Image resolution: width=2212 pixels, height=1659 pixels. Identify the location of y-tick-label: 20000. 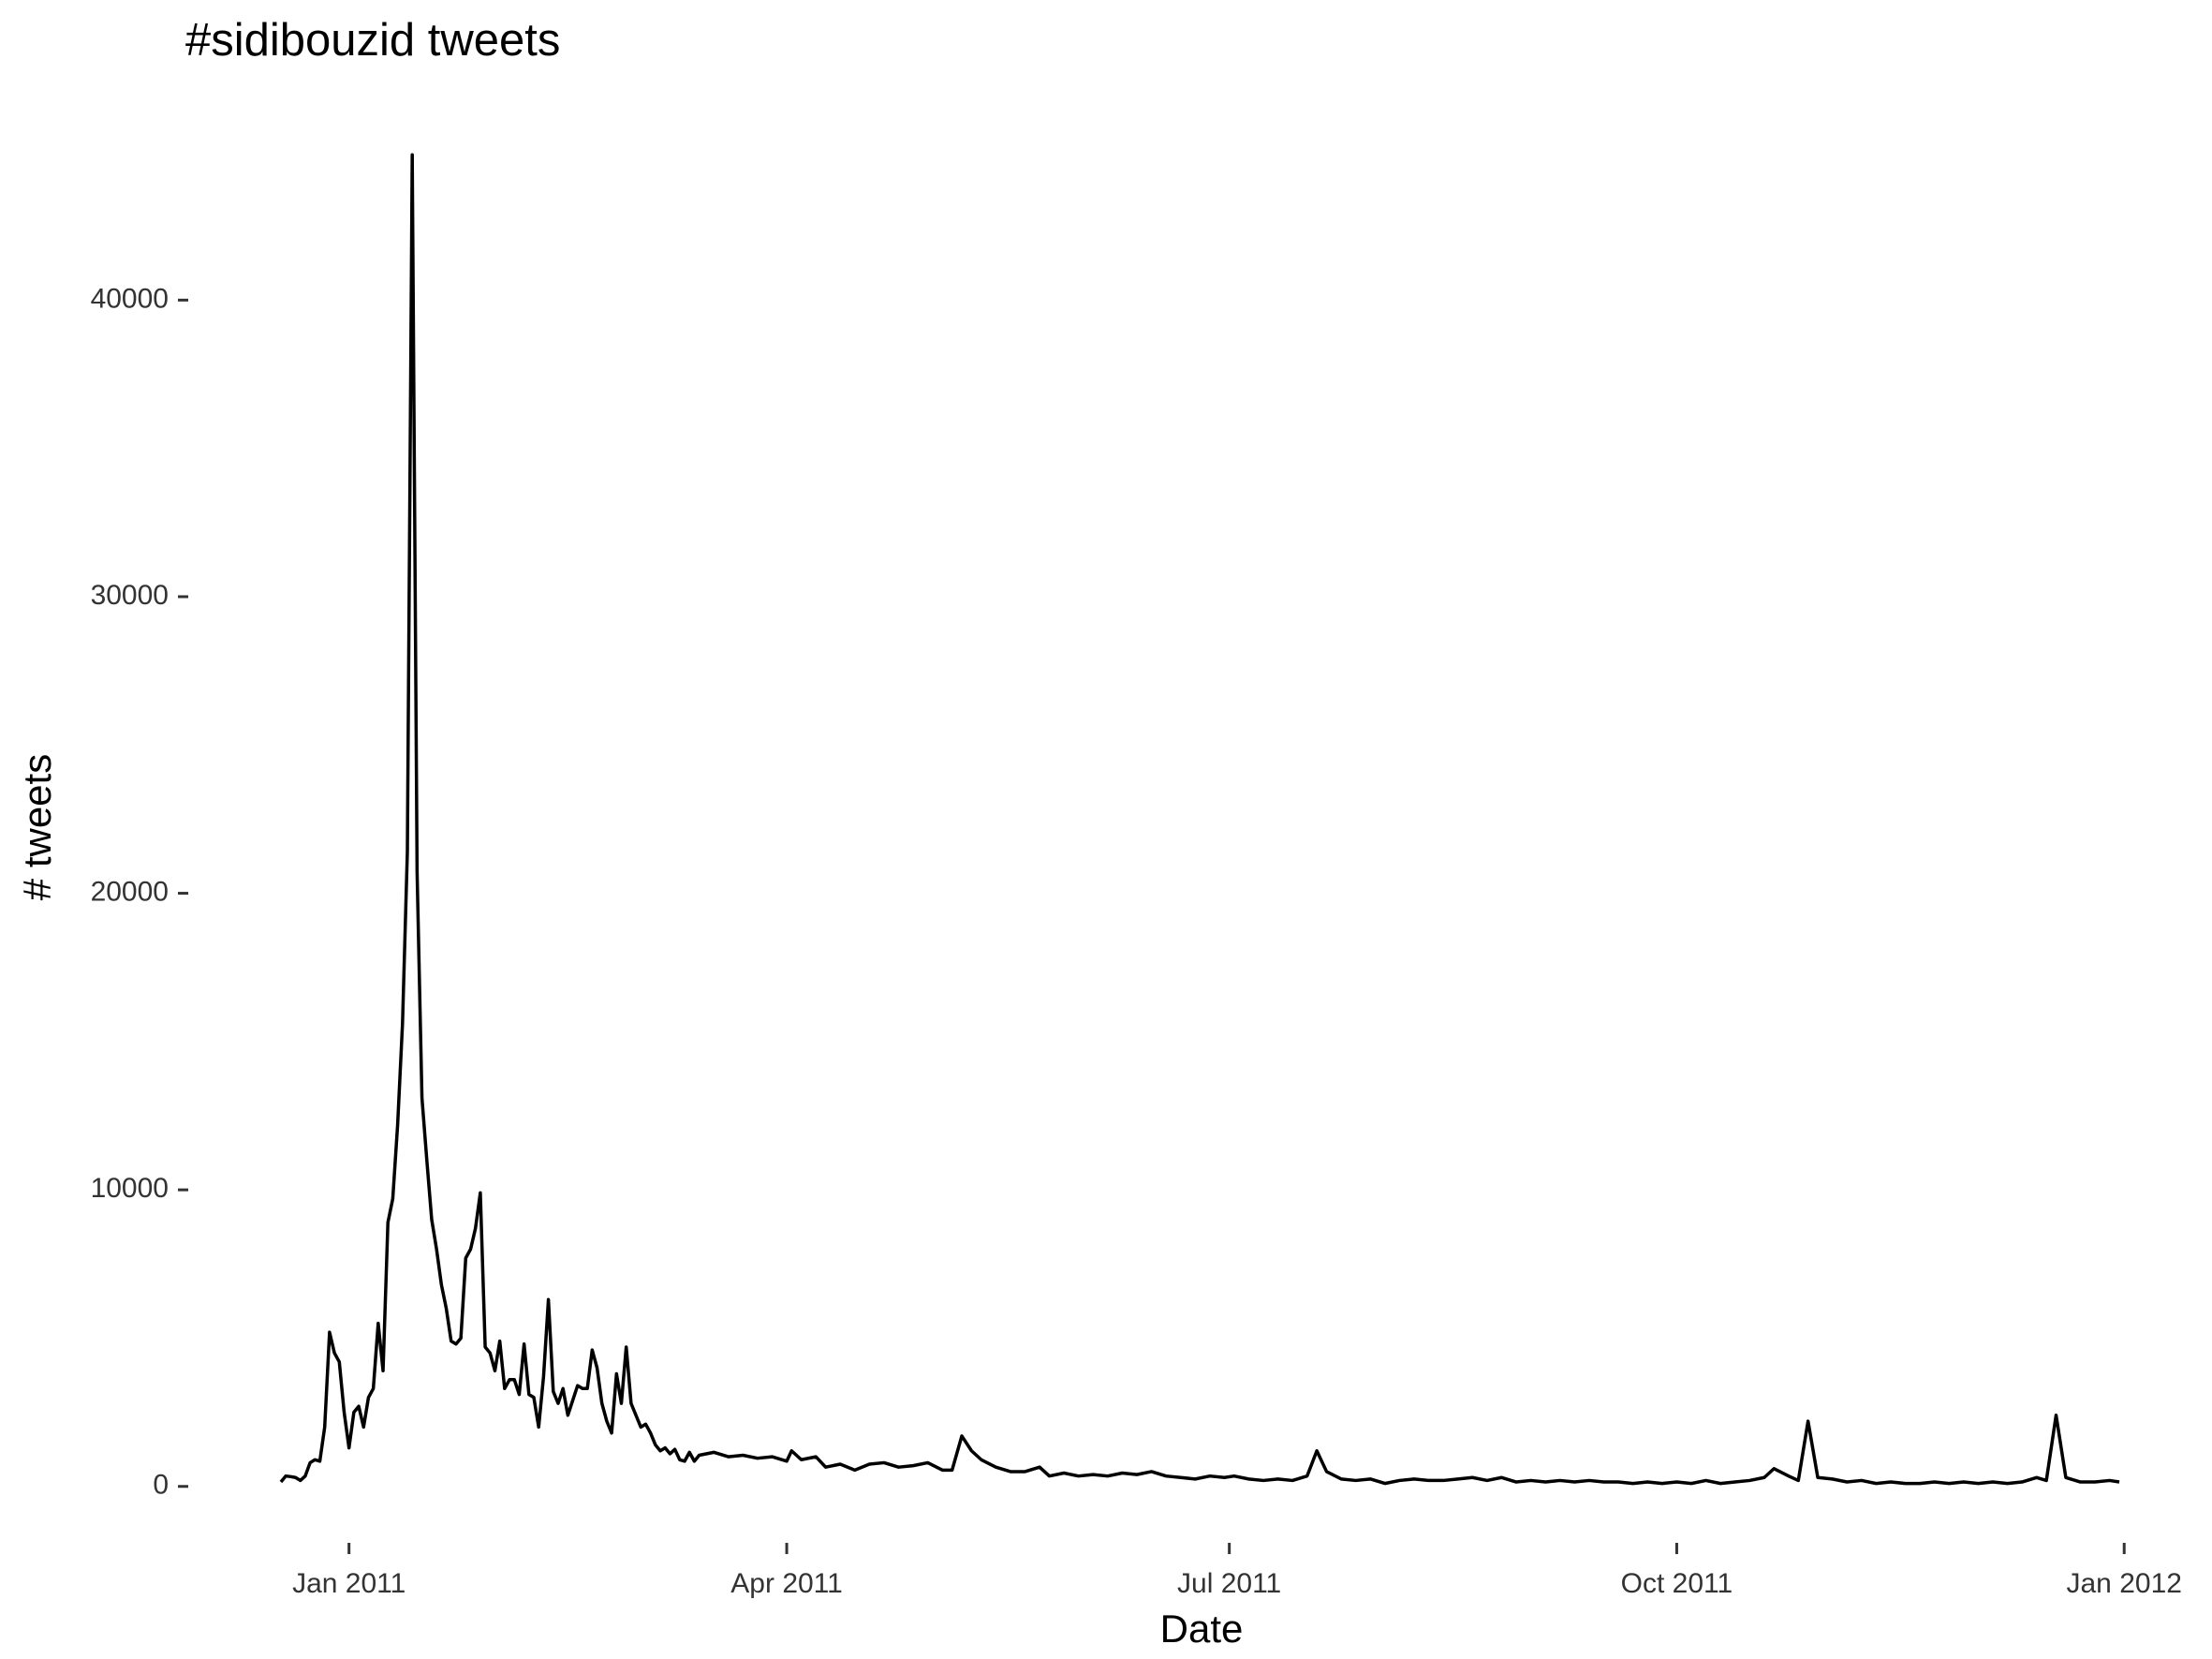
(130, 892).